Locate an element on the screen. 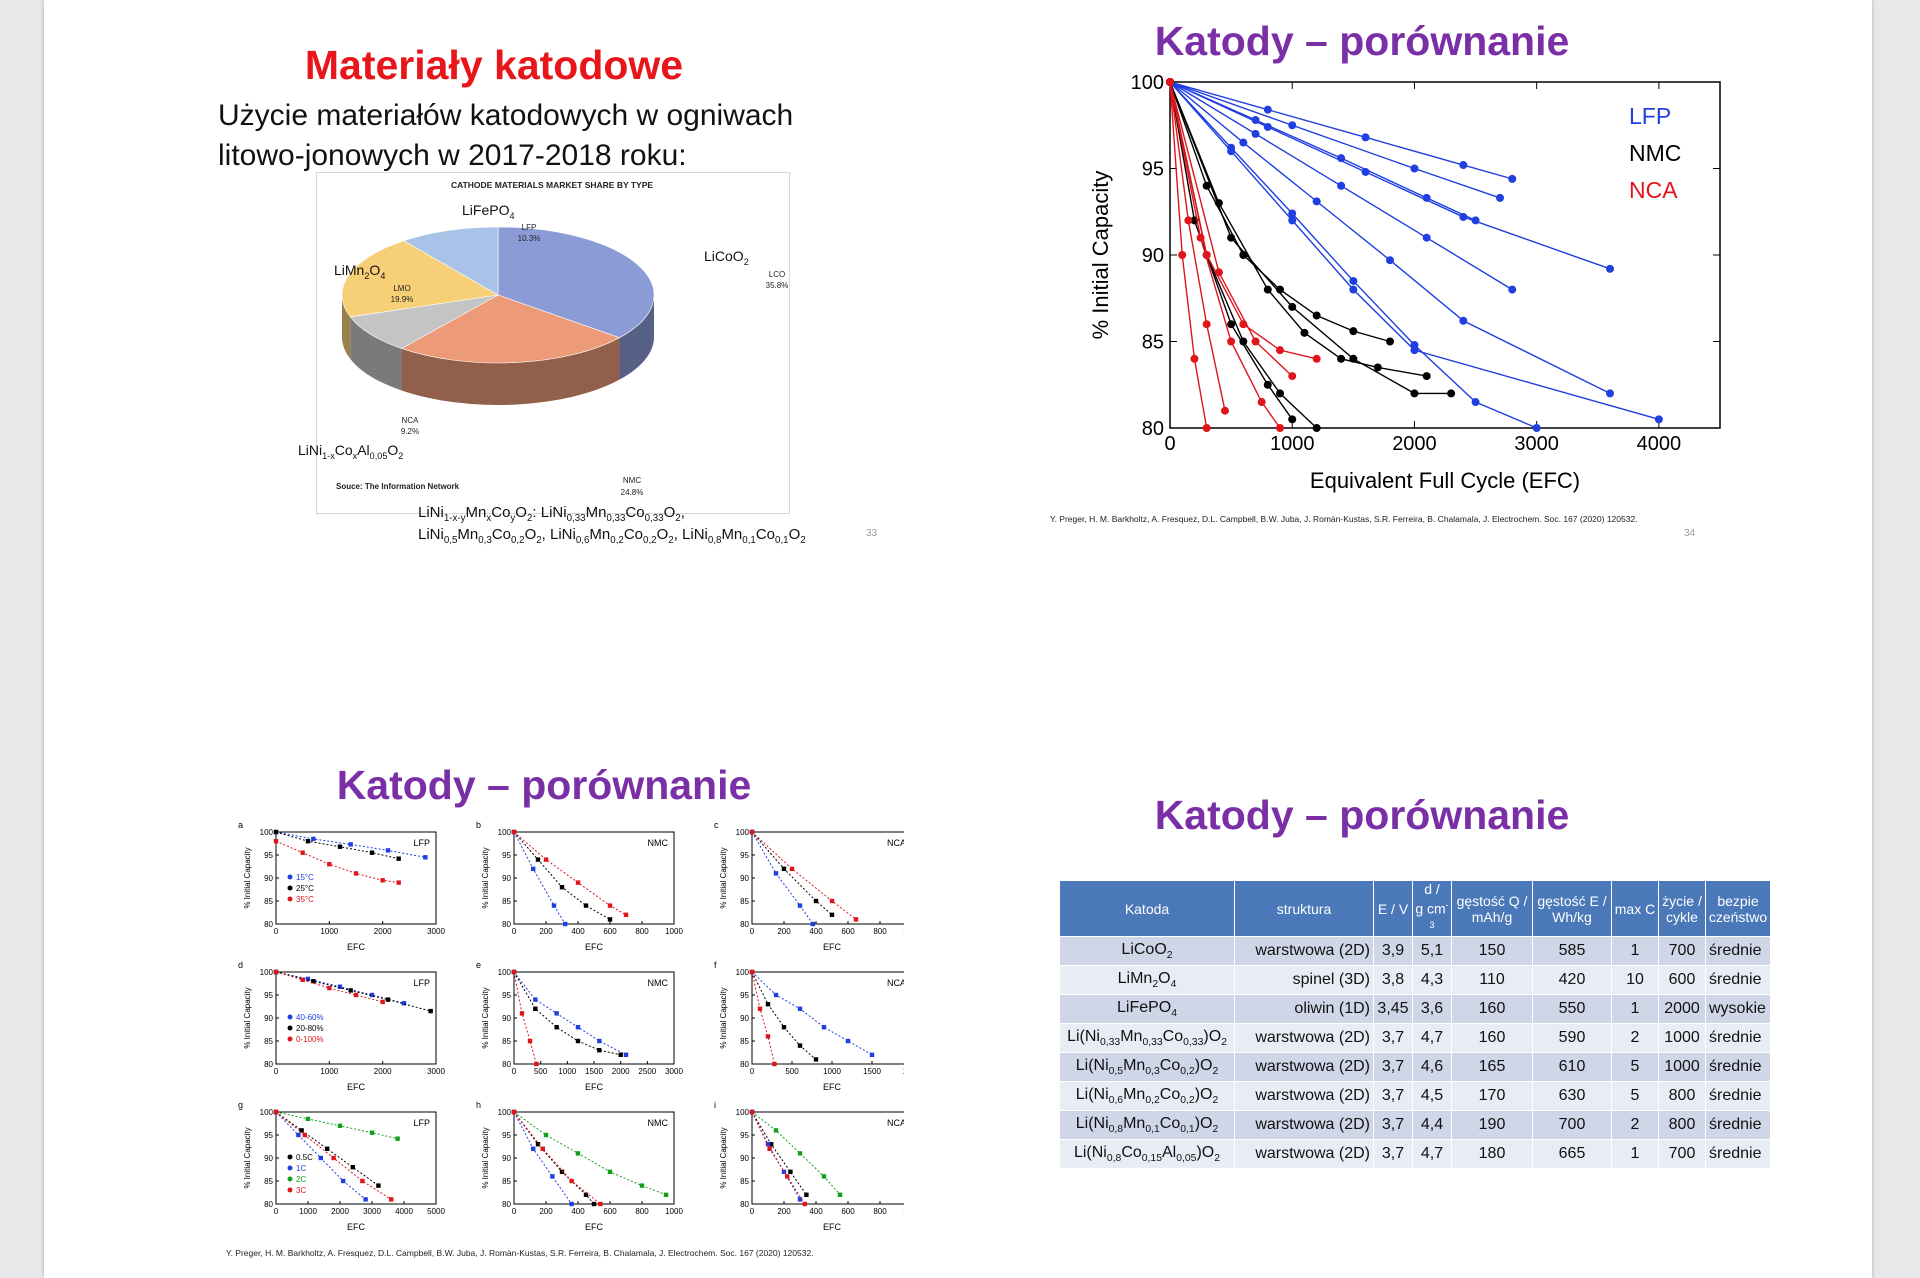 Image resolution: width=1920 pixels, height=1278 pixels. pie-code-lmo: LMO is located at coordinates (402, 288).